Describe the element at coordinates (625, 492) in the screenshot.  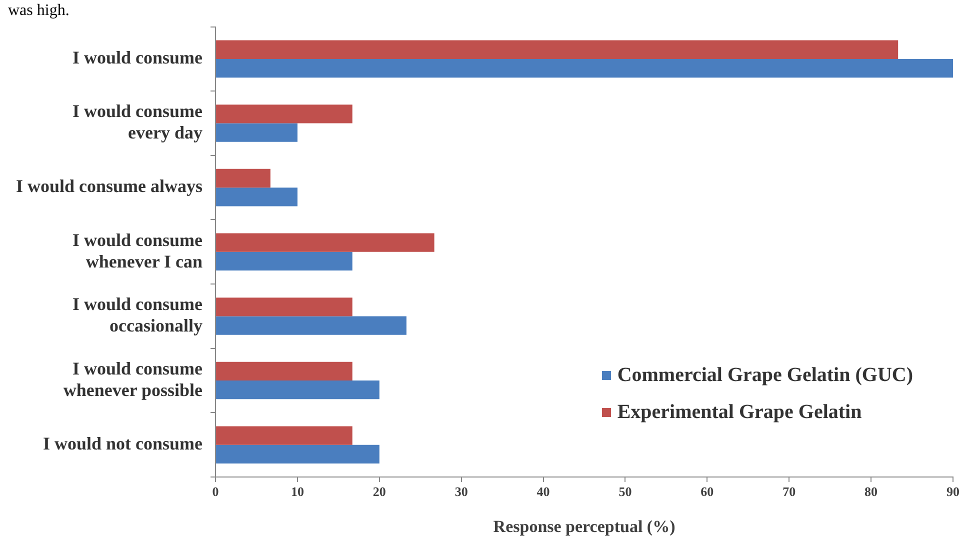
I see `x-tick-label: 50` at that location.